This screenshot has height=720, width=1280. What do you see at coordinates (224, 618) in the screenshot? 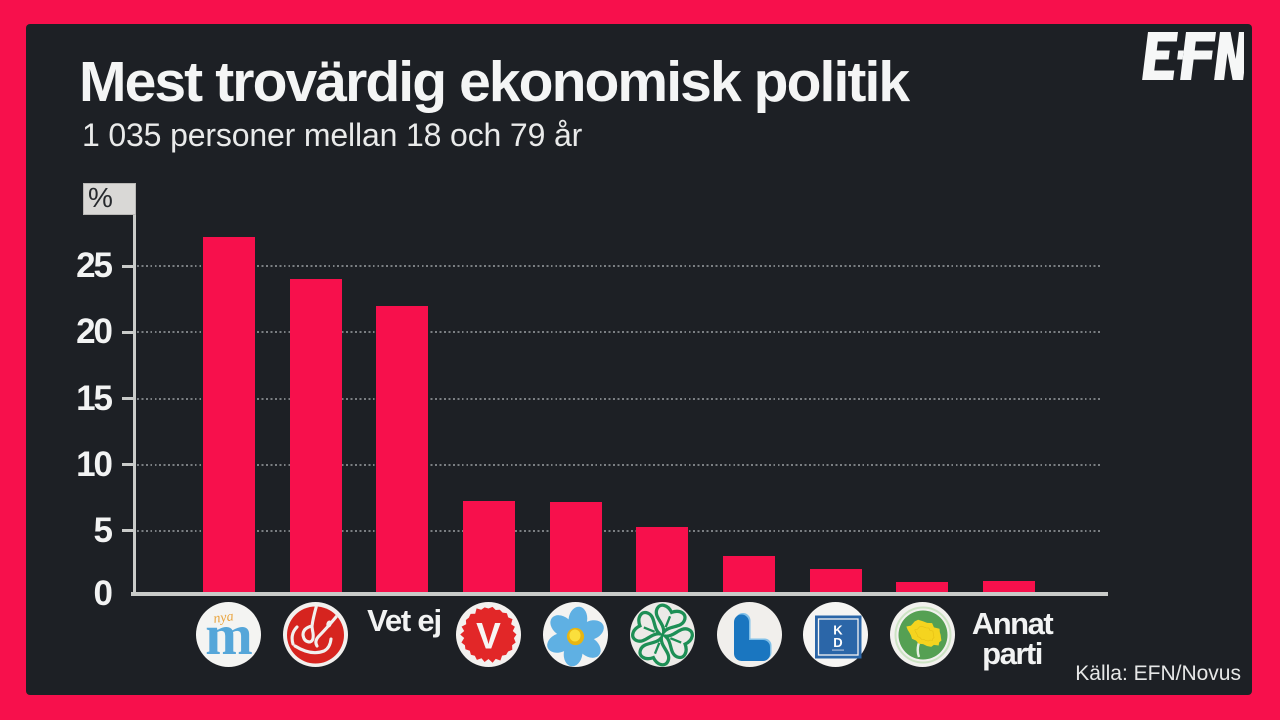
I see `svg-text: nya` at bounding box center [224, 618].